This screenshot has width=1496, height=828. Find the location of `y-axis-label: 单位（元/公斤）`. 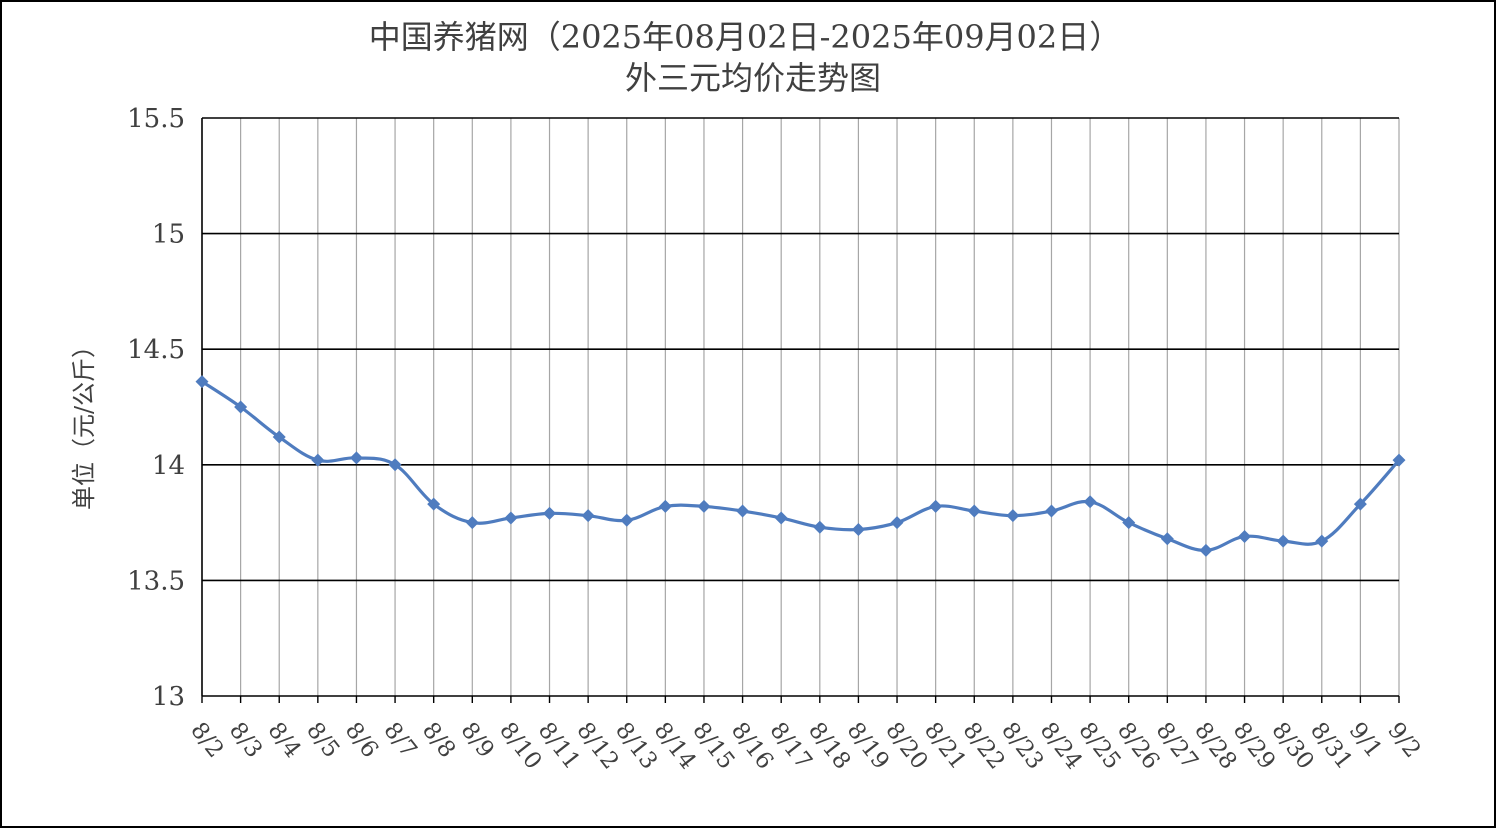

y-axis-label: 单位（元/公斤） is located at coordinates (84, 422).